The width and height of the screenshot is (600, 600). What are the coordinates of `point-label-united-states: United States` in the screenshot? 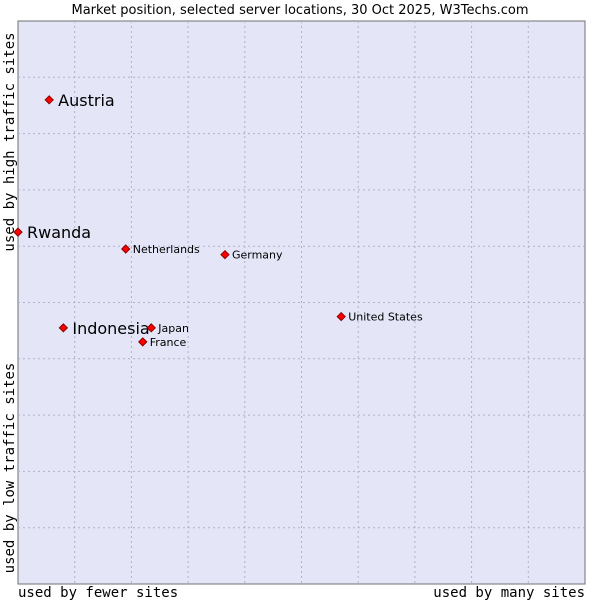 It's located at (385, 317).